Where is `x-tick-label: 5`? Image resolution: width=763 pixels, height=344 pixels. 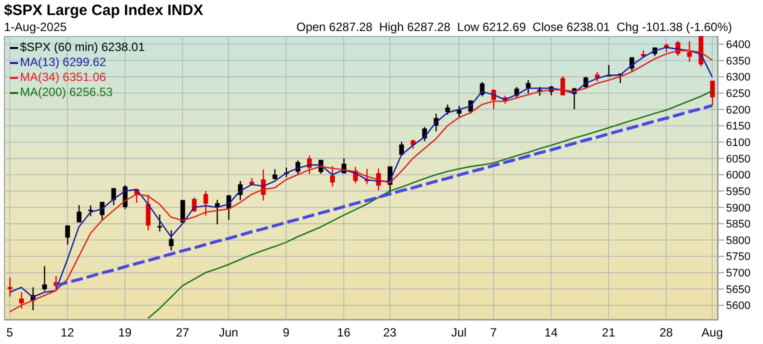
x-tick-label: 5 is located at coordinates (10, 333).